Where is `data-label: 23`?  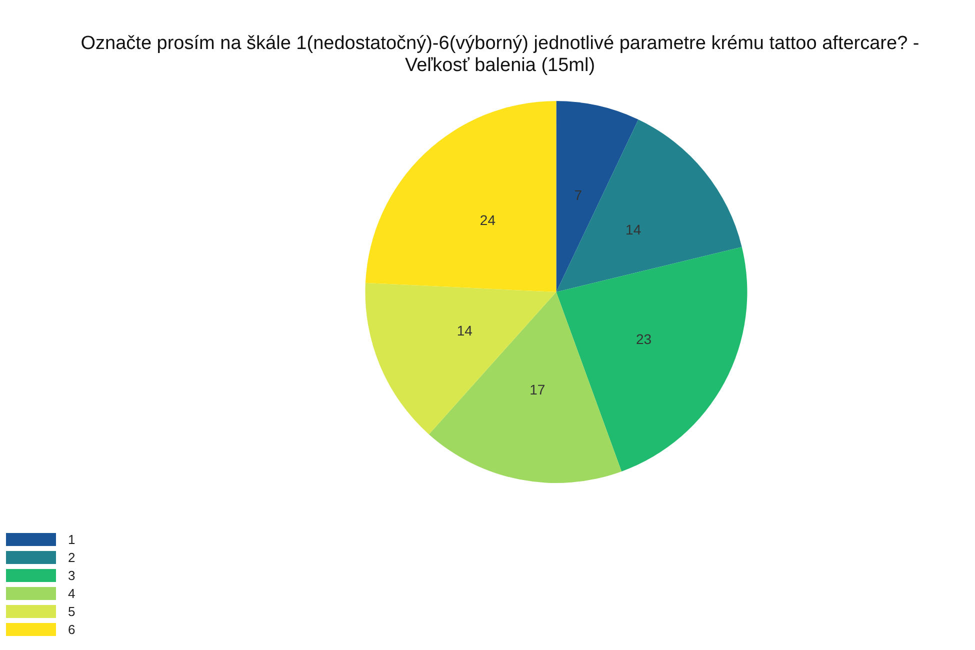 data-label: 23 is located at coordinates (644, 338).